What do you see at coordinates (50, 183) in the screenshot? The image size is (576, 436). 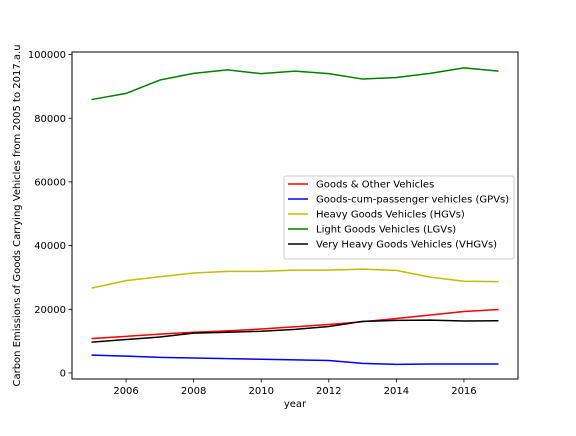 I see `y-tick-label: 60000` at bounding box center [50, 183].